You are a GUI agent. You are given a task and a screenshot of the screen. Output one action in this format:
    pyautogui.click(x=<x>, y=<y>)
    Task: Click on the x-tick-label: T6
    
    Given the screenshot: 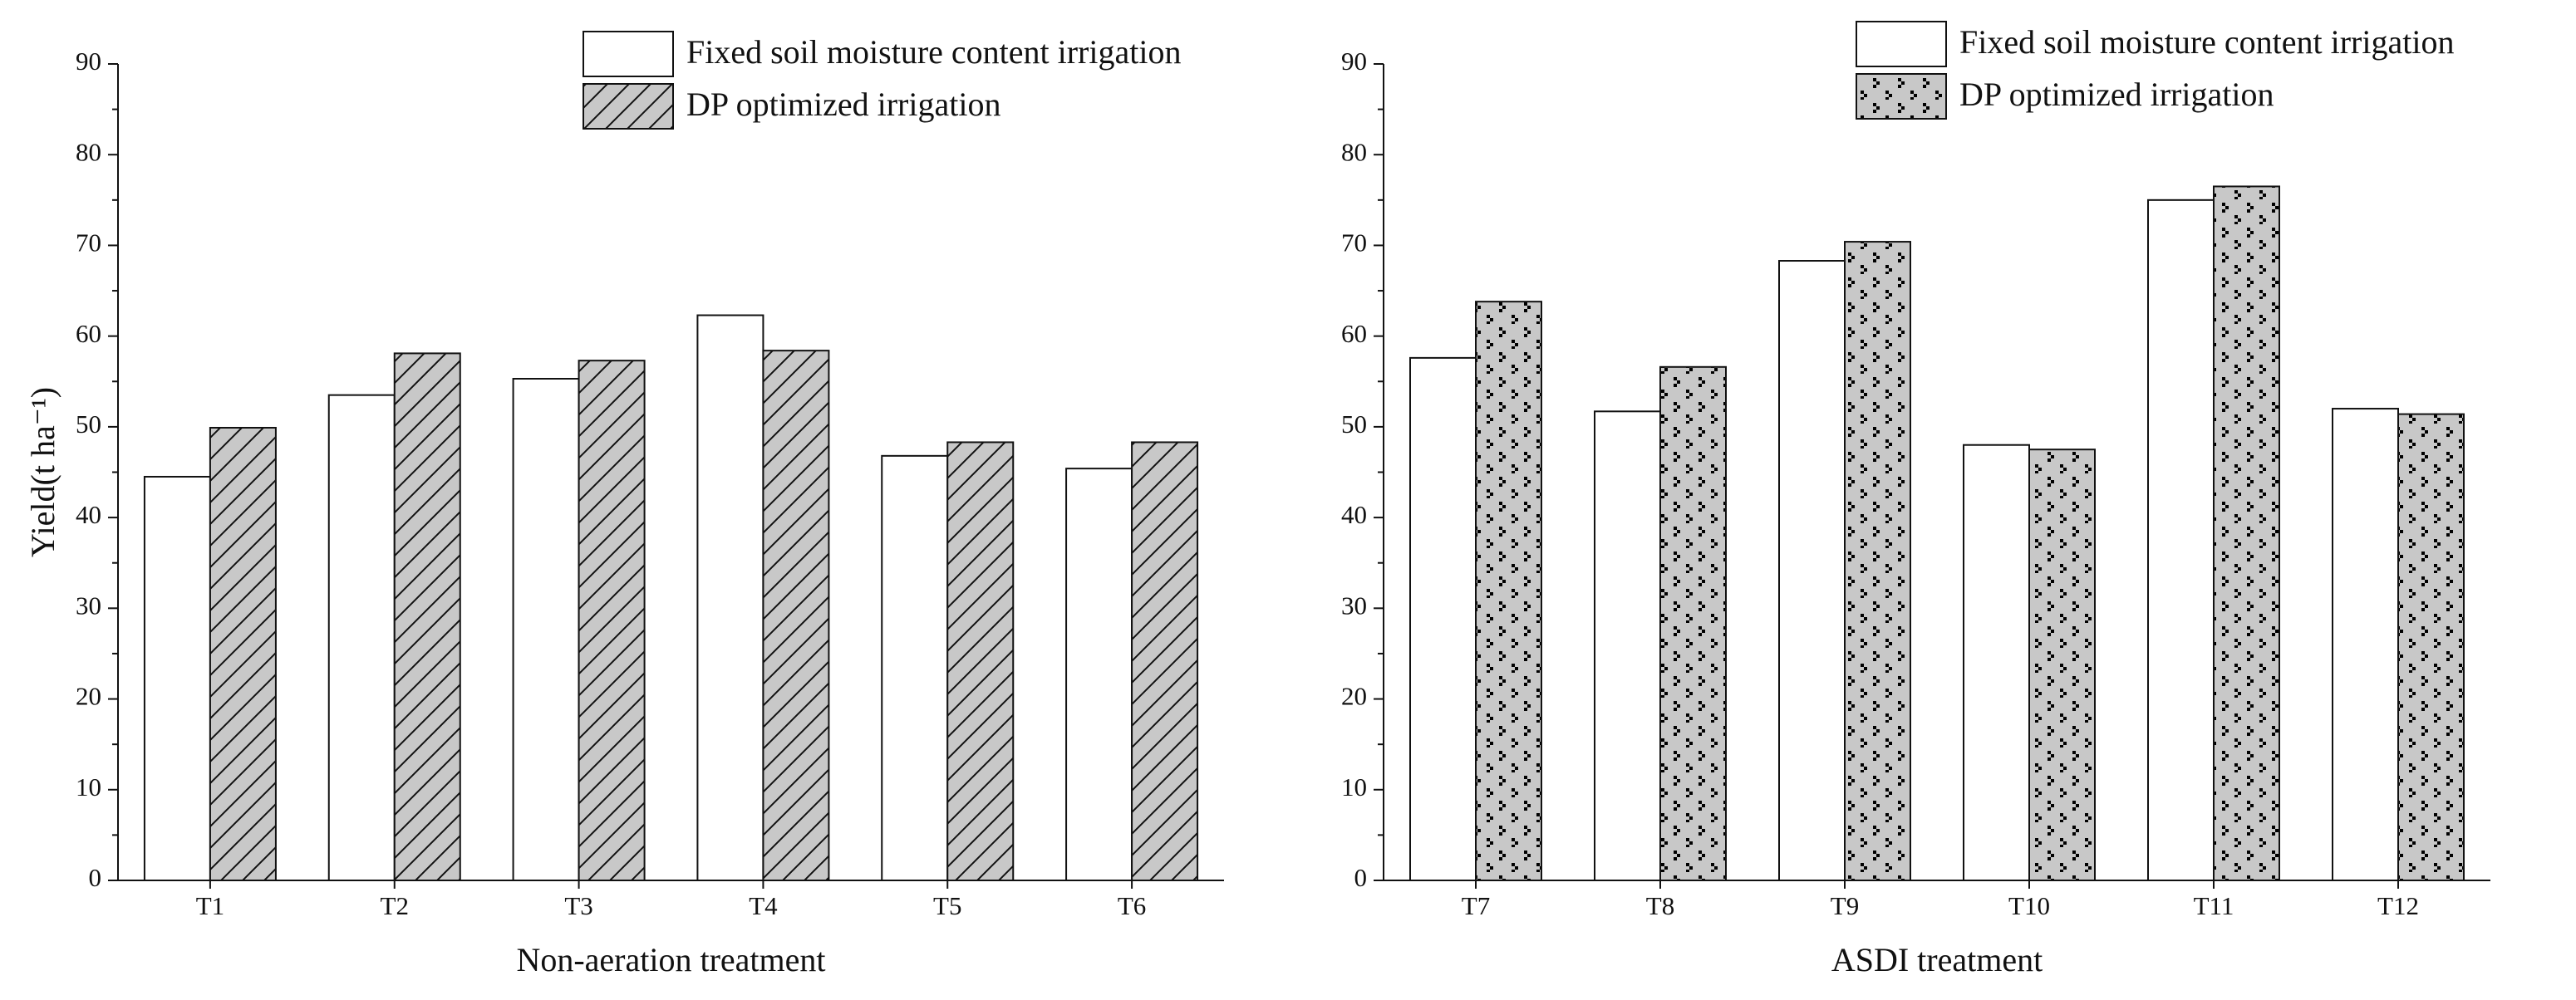 What is the action you would take?
    pyautogui.click(x=1132, y=905)
    